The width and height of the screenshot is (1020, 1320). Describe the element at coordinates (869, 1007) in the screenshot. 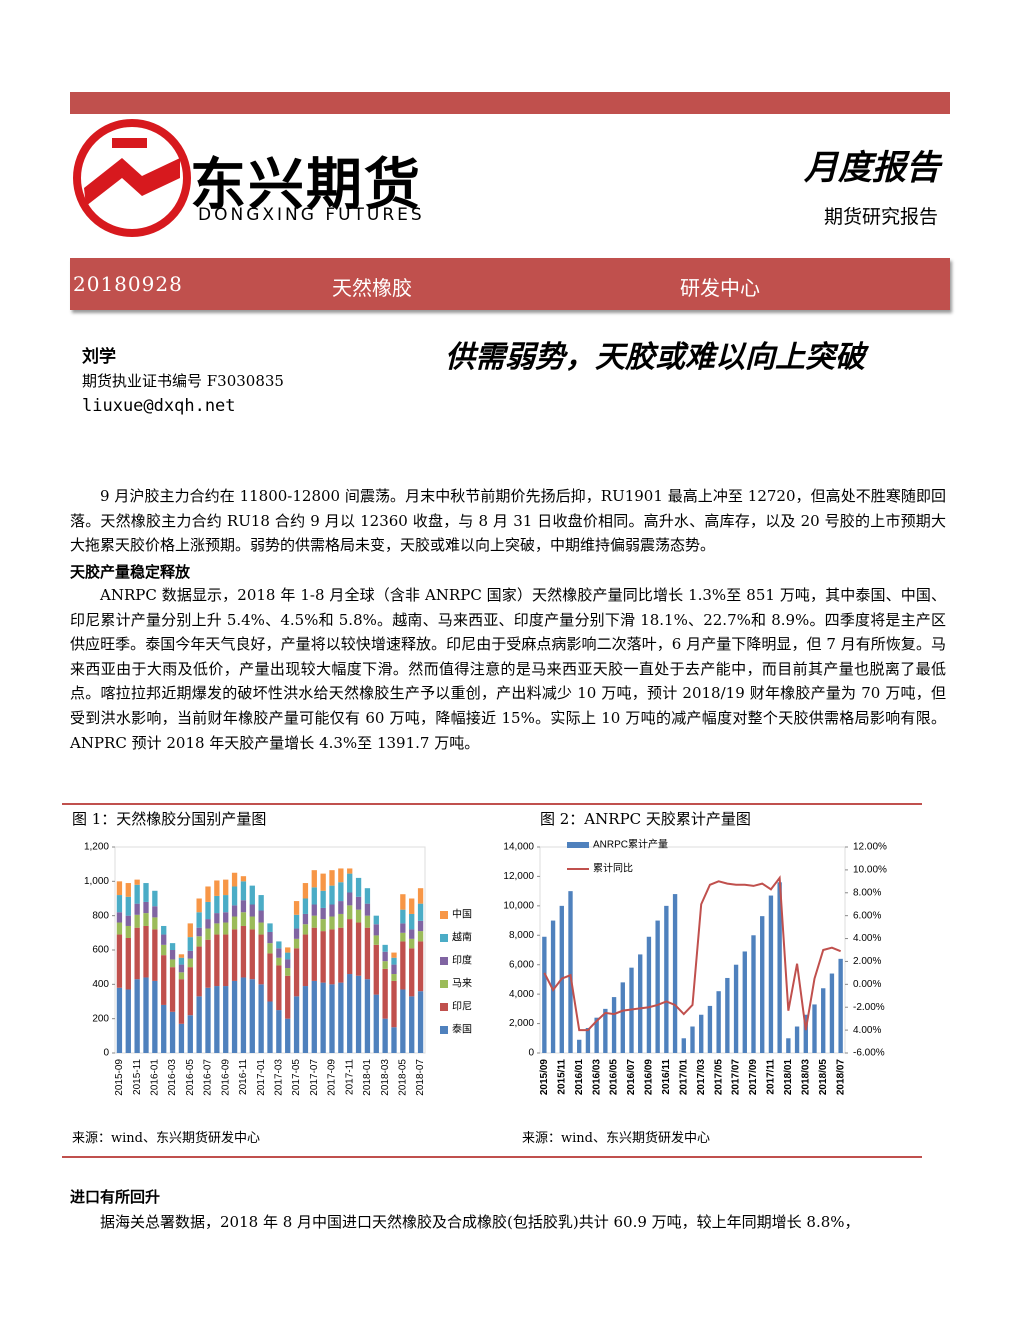

I see `y2-tick-label: -2.00%` at that location.